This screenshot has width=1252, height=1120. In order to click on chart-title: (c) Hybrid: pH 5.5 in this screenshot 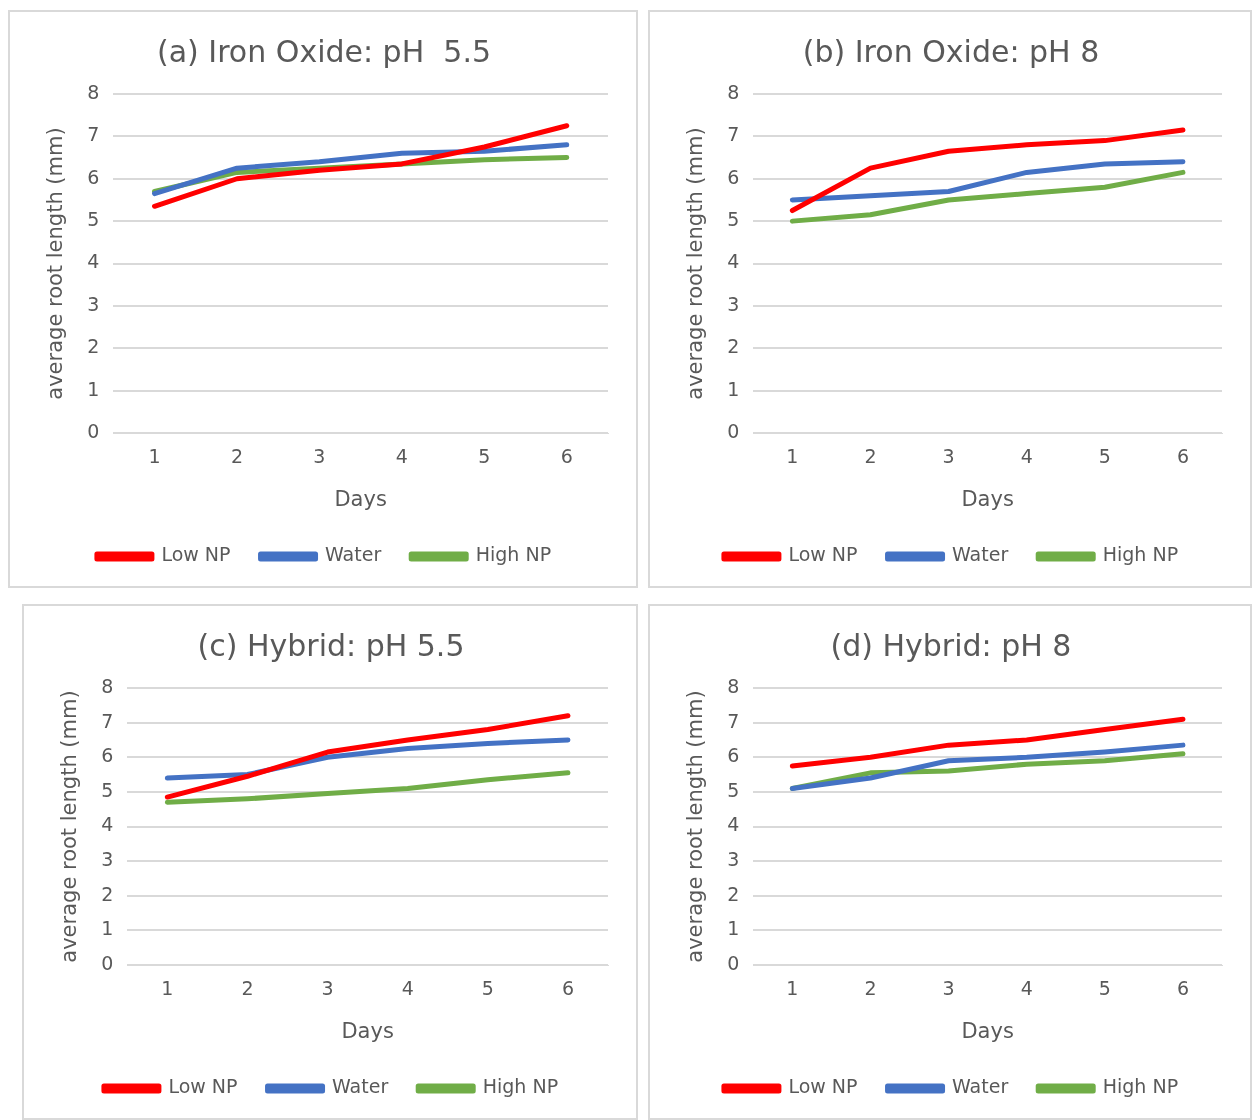, I will do `click(331, 645)`.